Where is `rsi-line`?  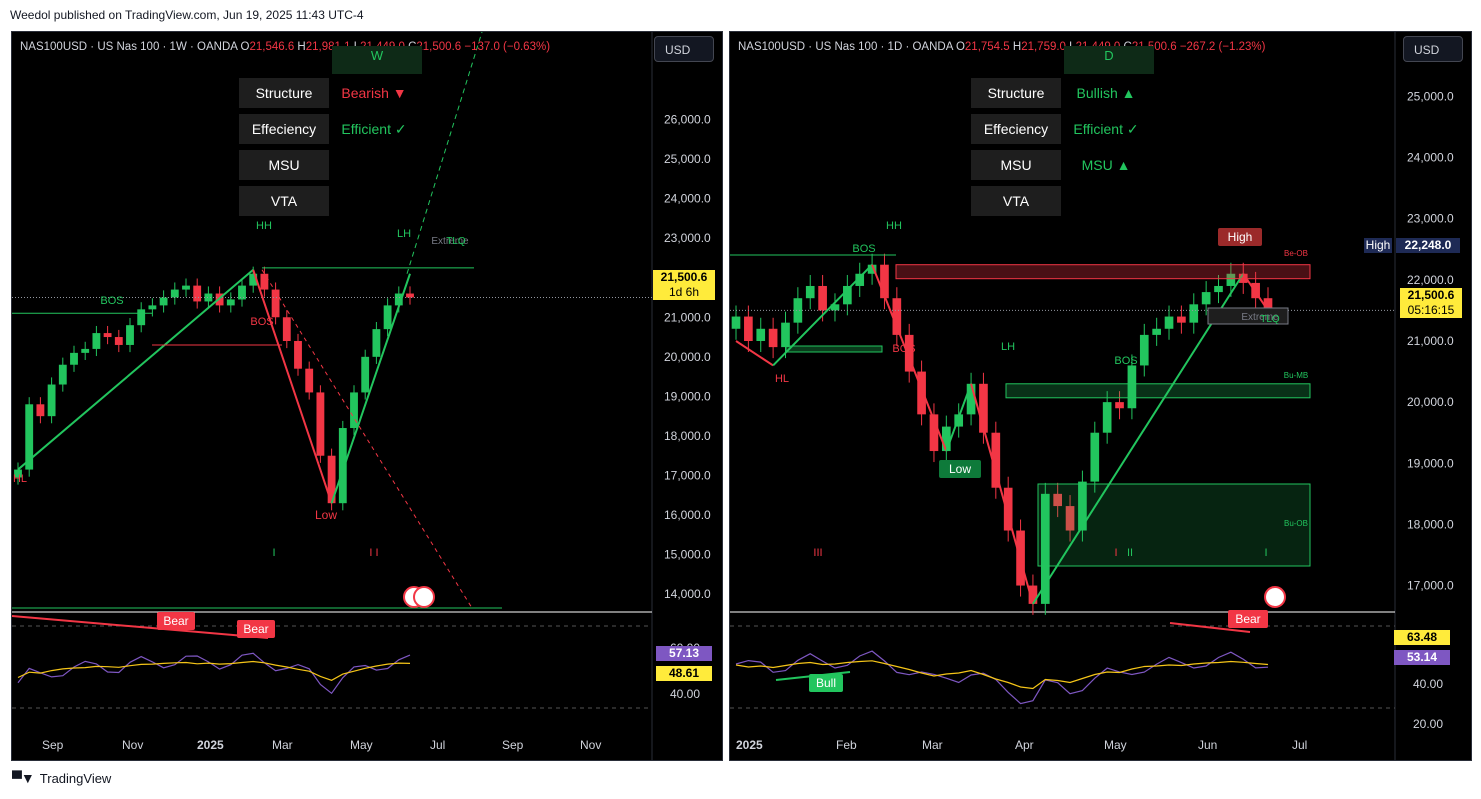 rsi-line is located at coordinates (214, 673).